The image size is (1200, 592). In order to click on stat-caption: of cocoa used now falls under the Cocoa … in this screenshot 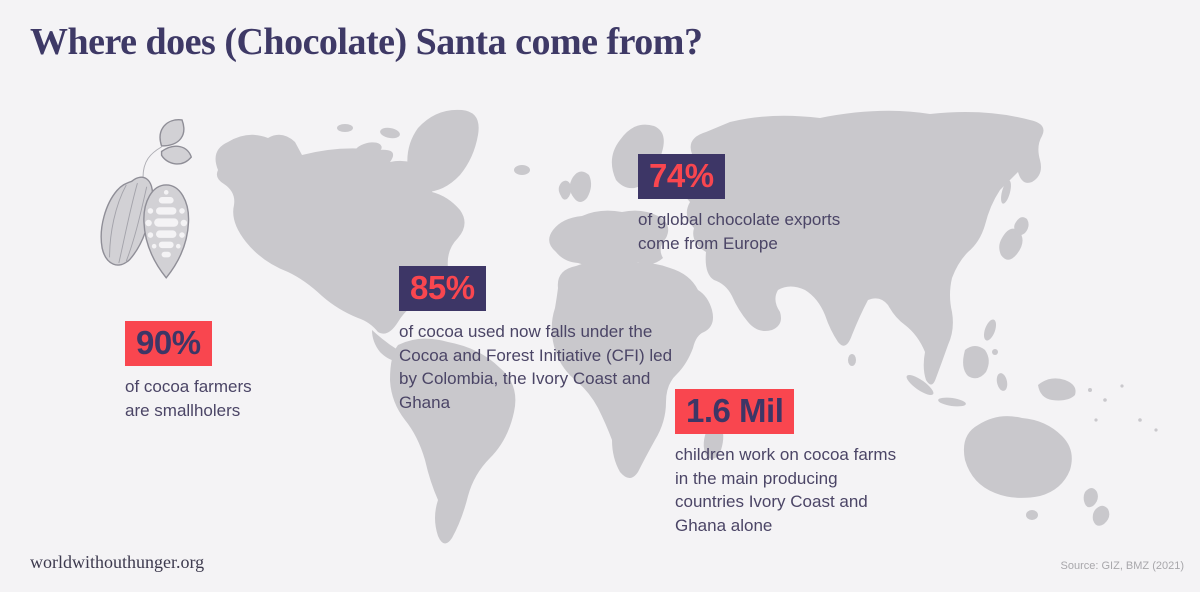, I will do `click(536, 367)`.